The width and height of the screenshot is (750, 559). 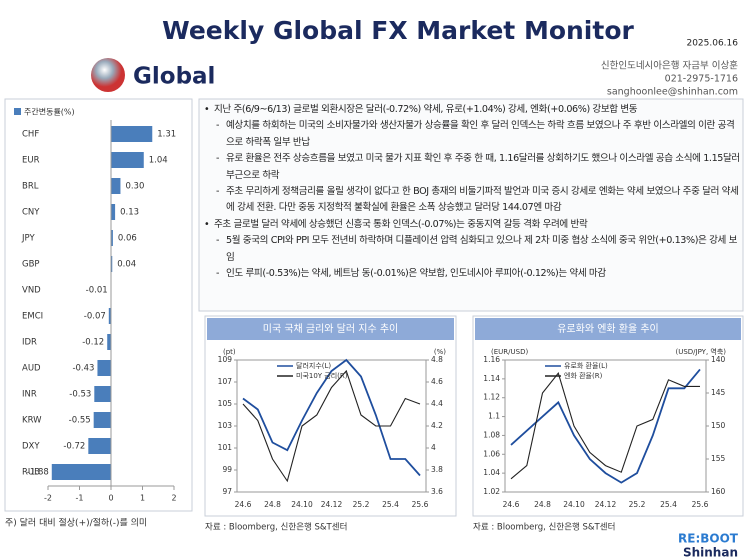 I want to click on category-label: AUD, so click(x=31, y=369).